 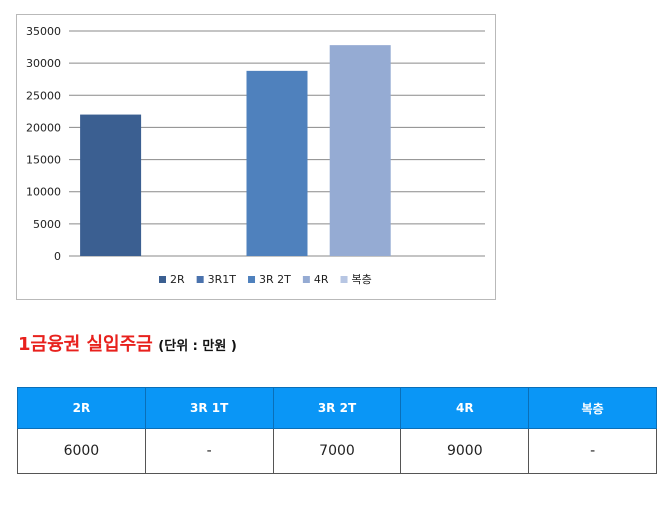 I want to click on bar-4r, so click(x=360, y=151).